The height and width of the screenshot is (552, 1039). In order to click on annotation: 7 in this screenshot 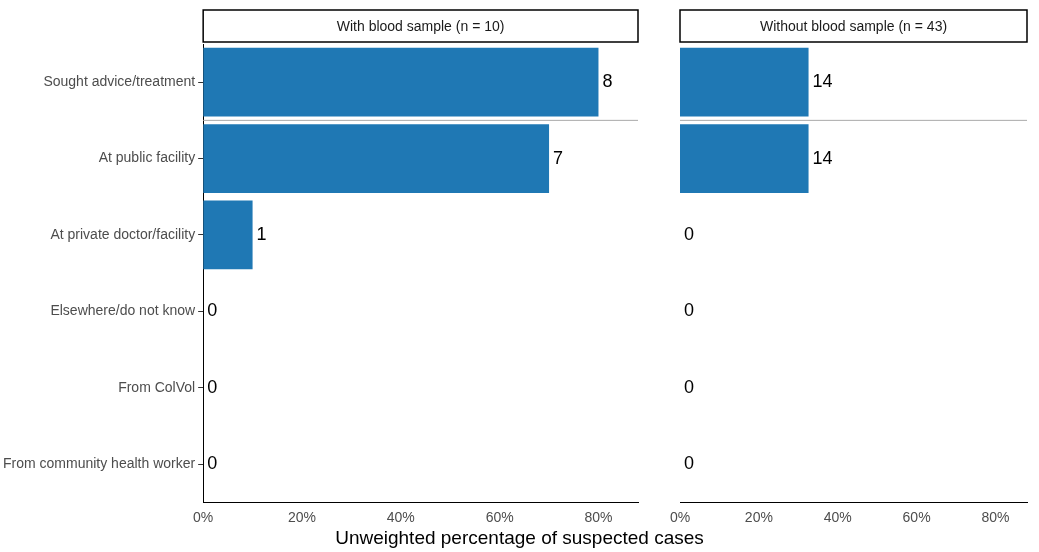, I will do `click(558, 157)`.